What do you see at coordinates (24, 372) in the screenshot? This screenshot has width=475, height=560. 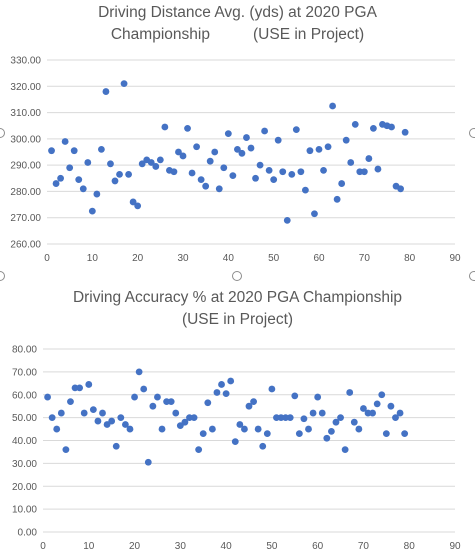 I see `accuracy-y-tick-label: 70.00` at bounding box center [24, 372].